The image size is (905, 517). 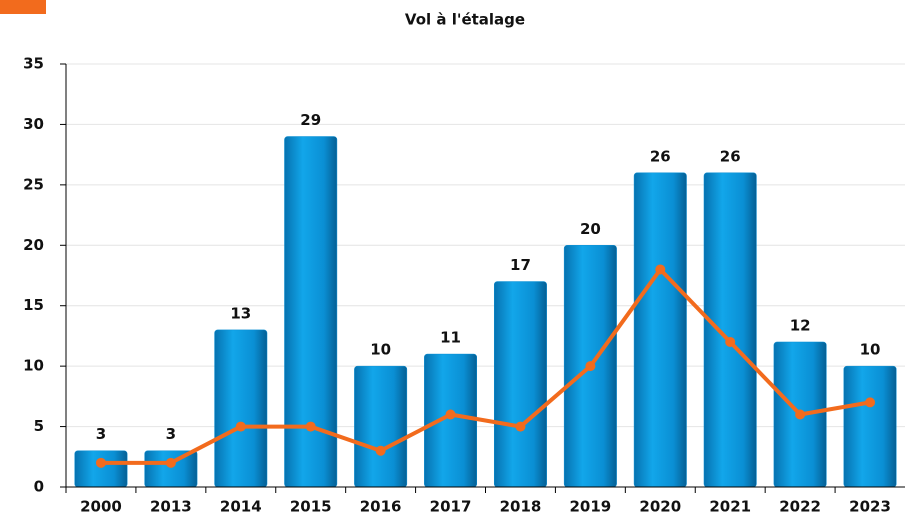 What do you see at coordinates (33, 245) in the screenshot?
I see `y-tick-label: 20` at bounding box center [33, 245].